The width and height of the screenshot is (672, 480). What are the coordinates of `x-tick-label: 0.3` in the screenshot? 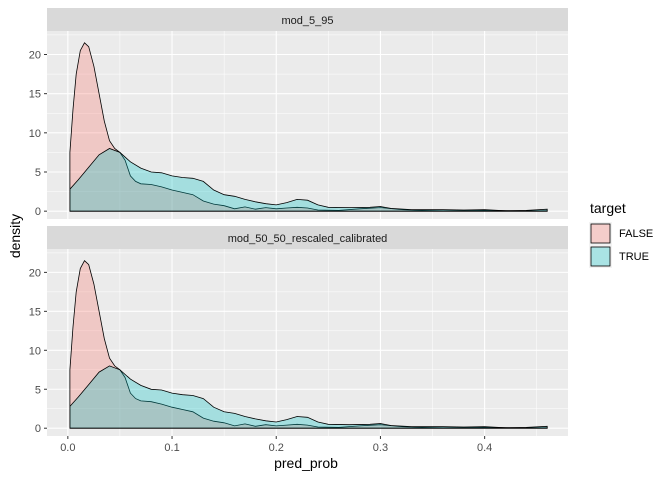 It's located at (380, 448).